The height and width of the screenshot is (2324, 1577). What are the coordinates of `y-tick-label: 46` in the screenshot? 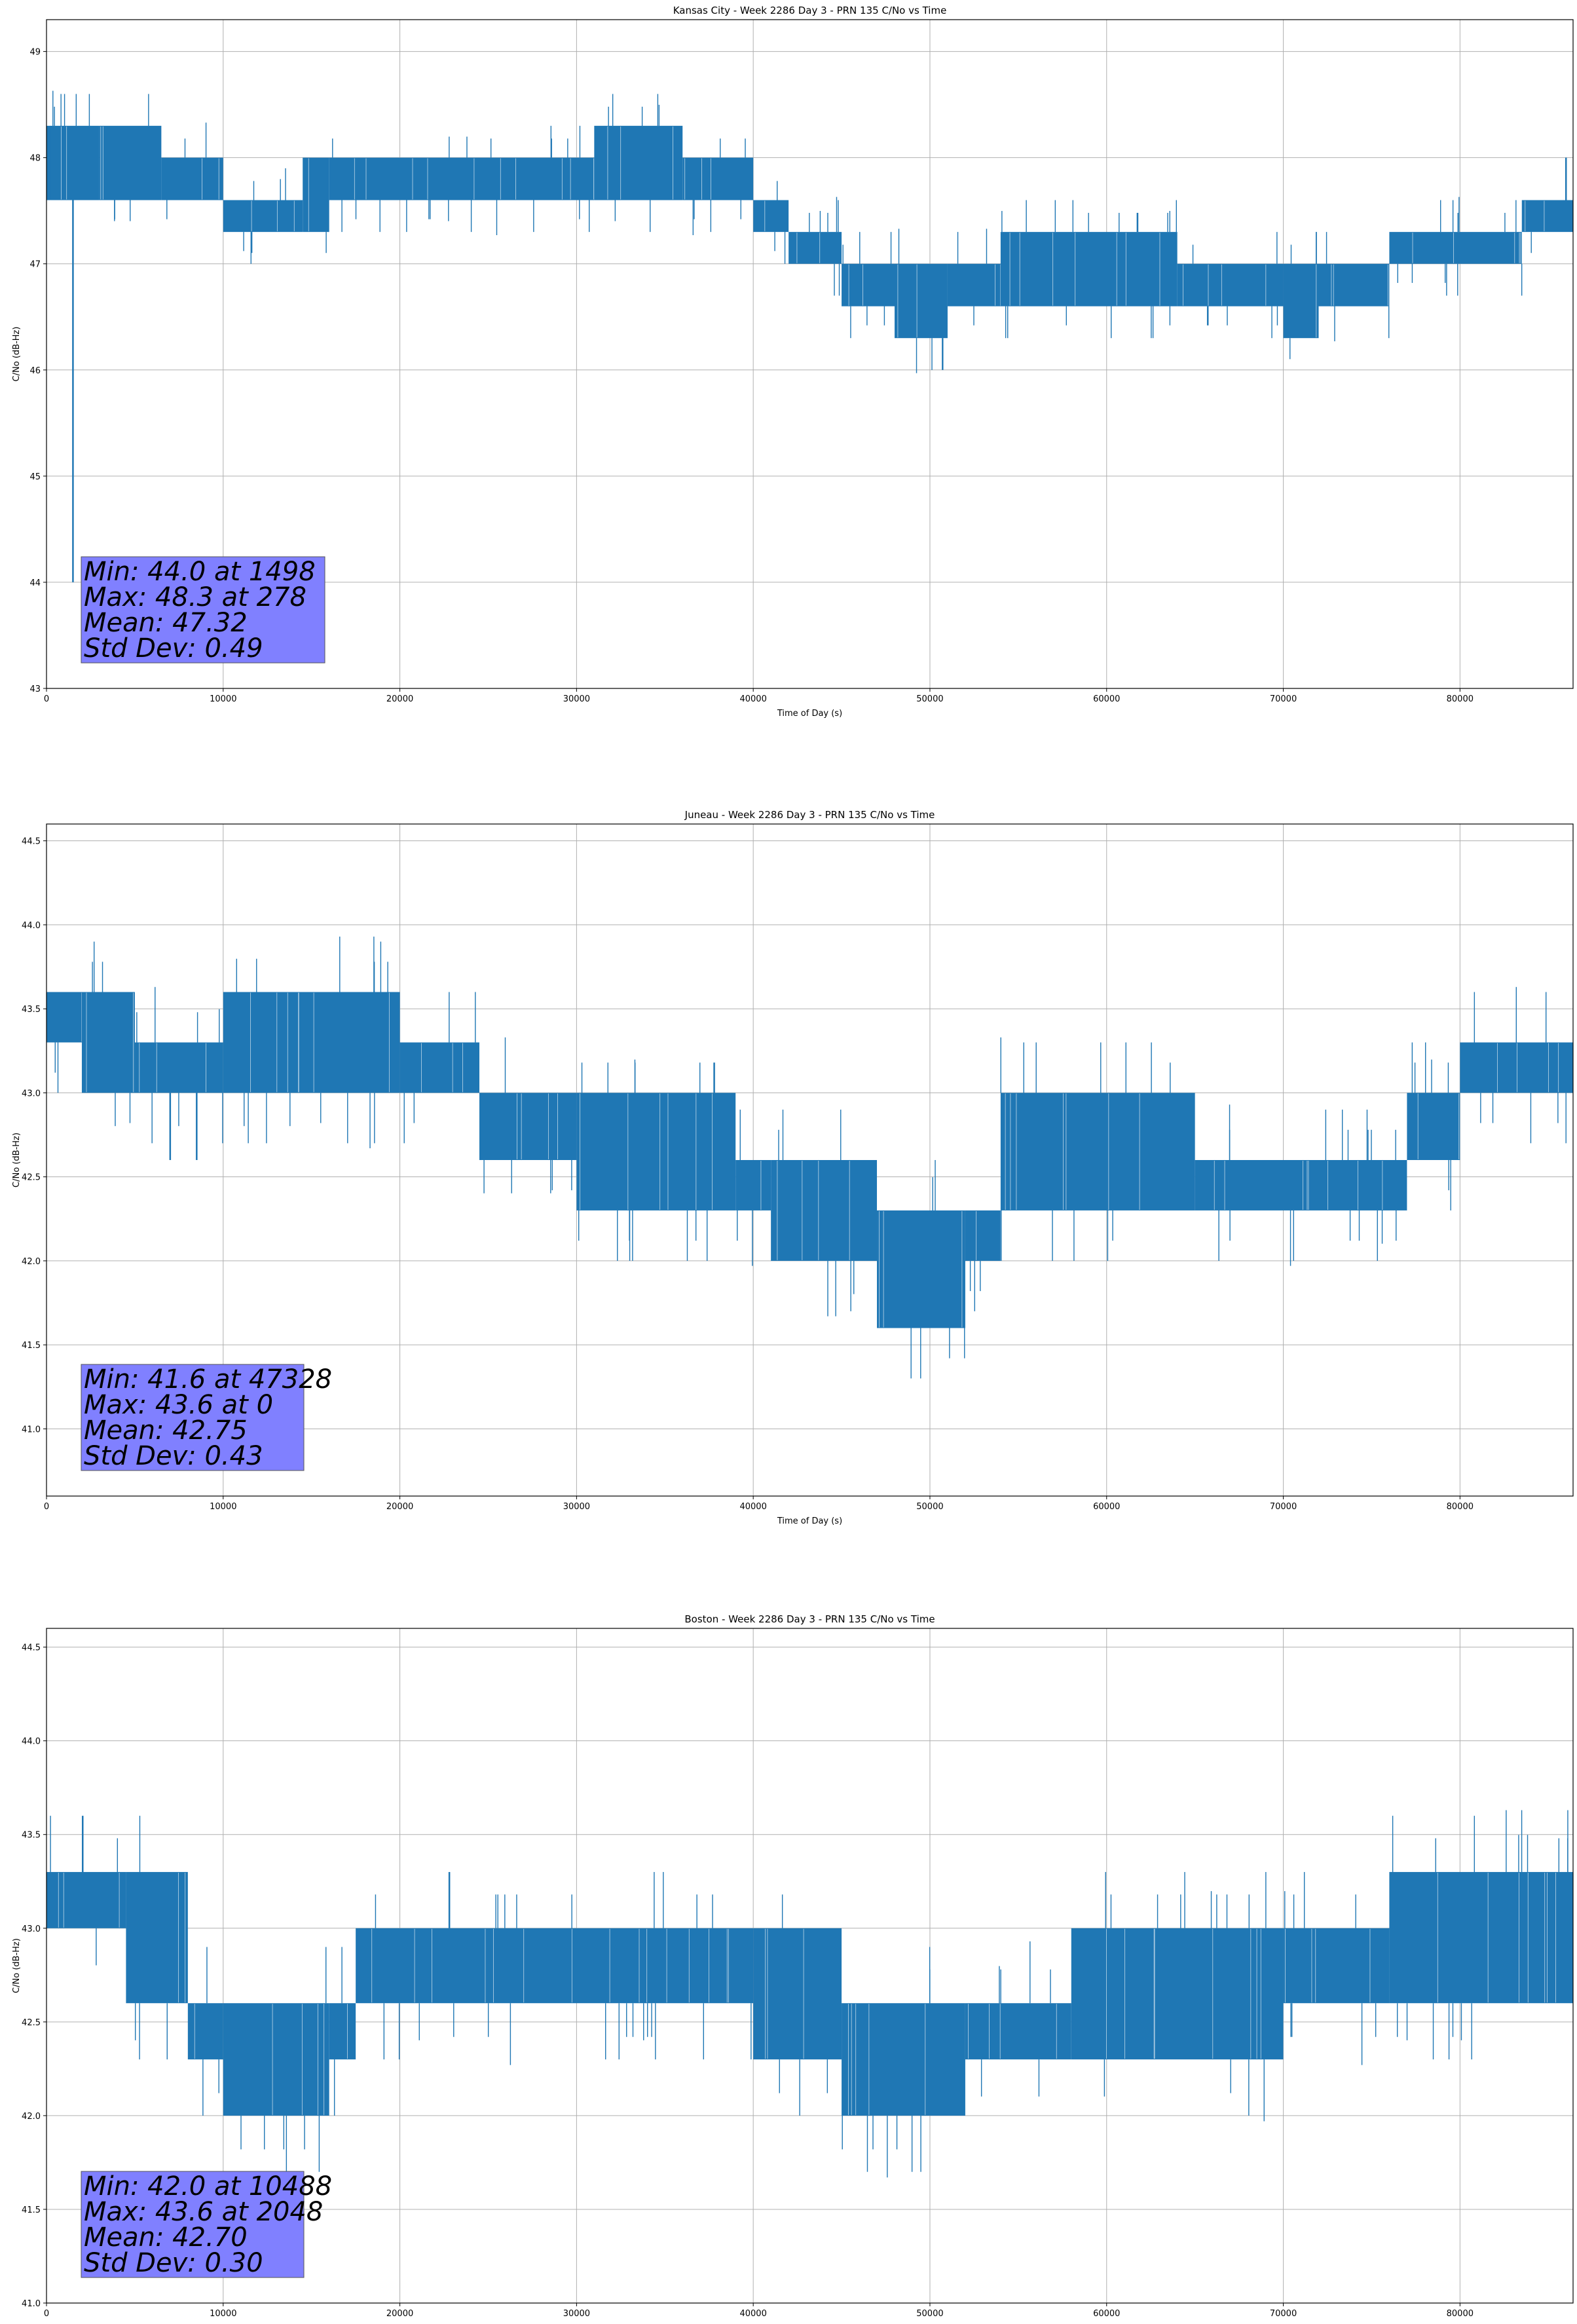 It's located at (35, 371).